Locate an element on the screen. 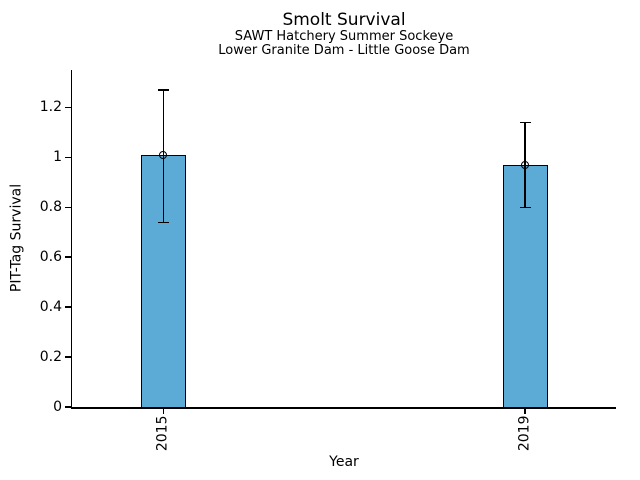 Image resolution: width=640 pixels, height=480 pixels. y-axis-spine is located at coordinates (71, 239).